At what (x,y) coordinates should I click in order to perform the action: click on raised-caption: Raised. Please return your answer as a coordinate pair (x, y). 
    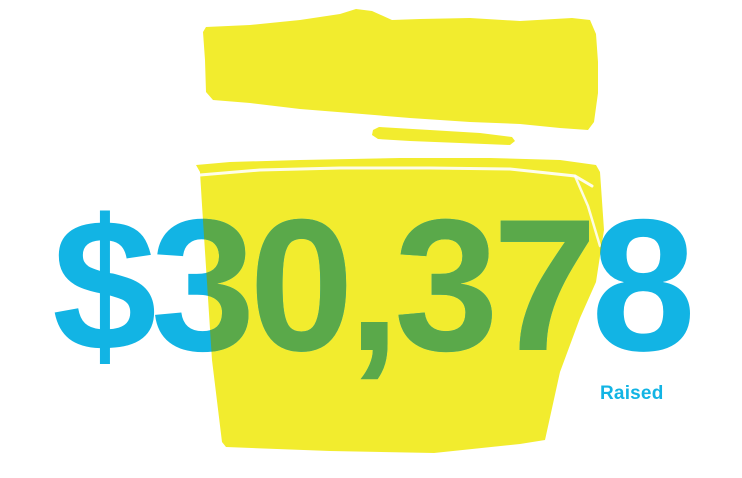
    Looking at the image, I should click on (632, 393).